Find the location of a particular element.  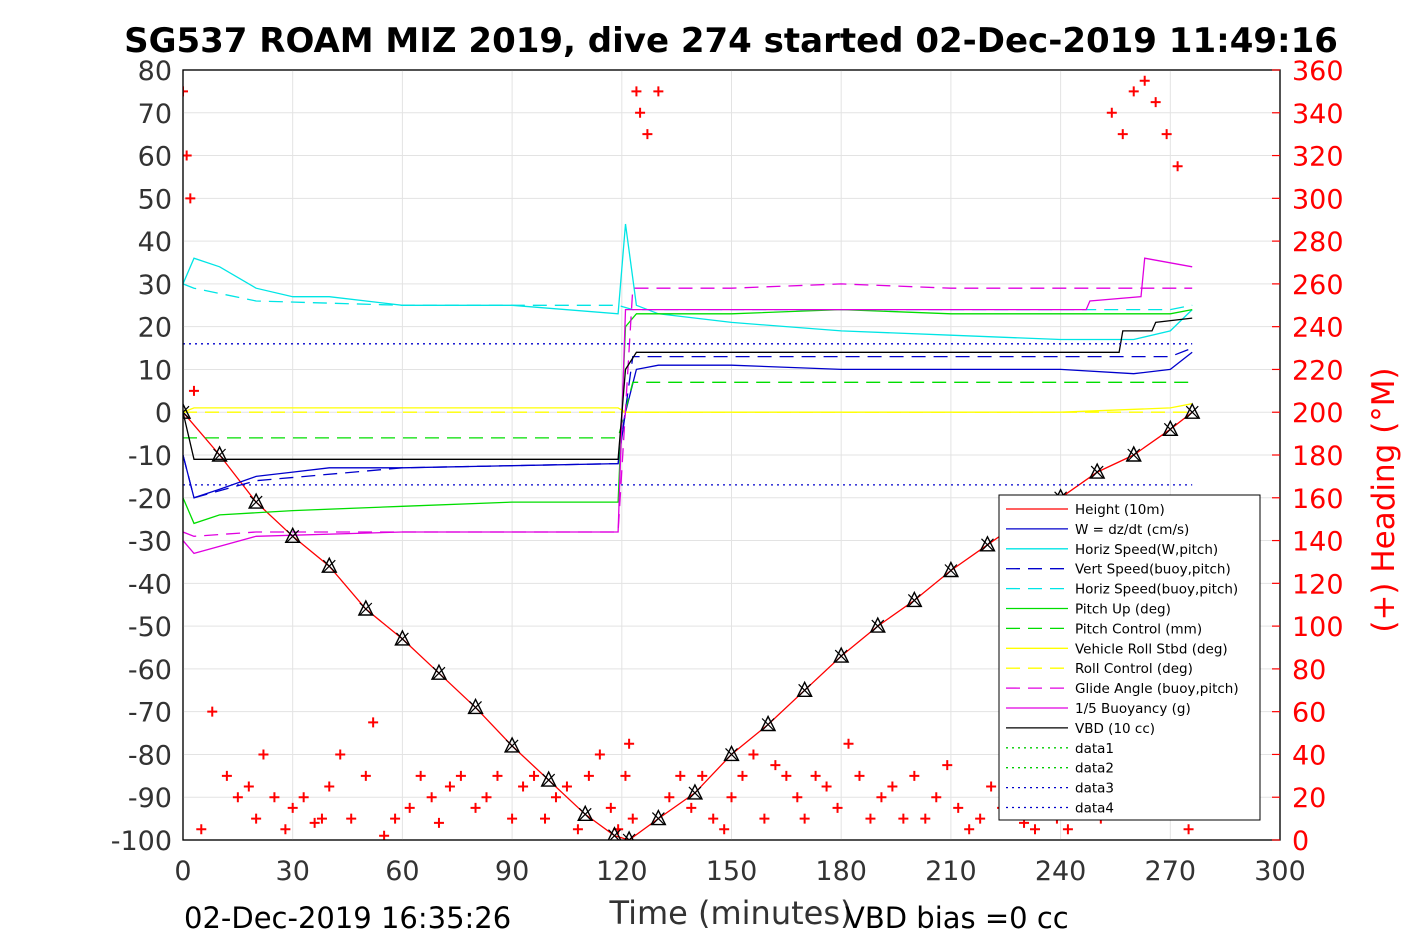

legend-label: data3 is located at coordinates (1094, 789).